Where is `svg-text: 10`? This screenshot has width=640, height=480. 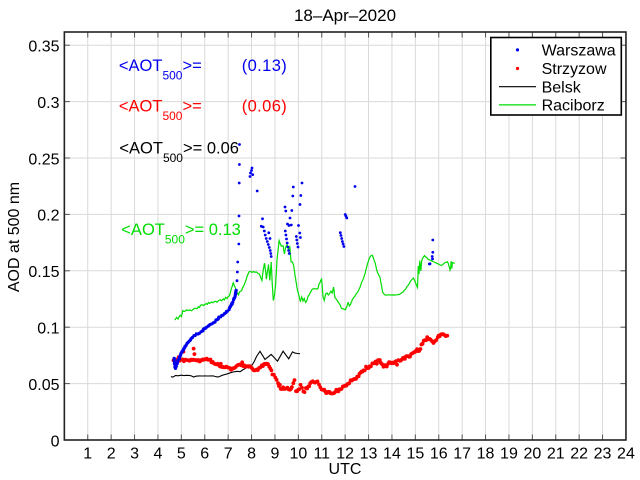
svg-text: 10 is located at coordinates (298, 454).